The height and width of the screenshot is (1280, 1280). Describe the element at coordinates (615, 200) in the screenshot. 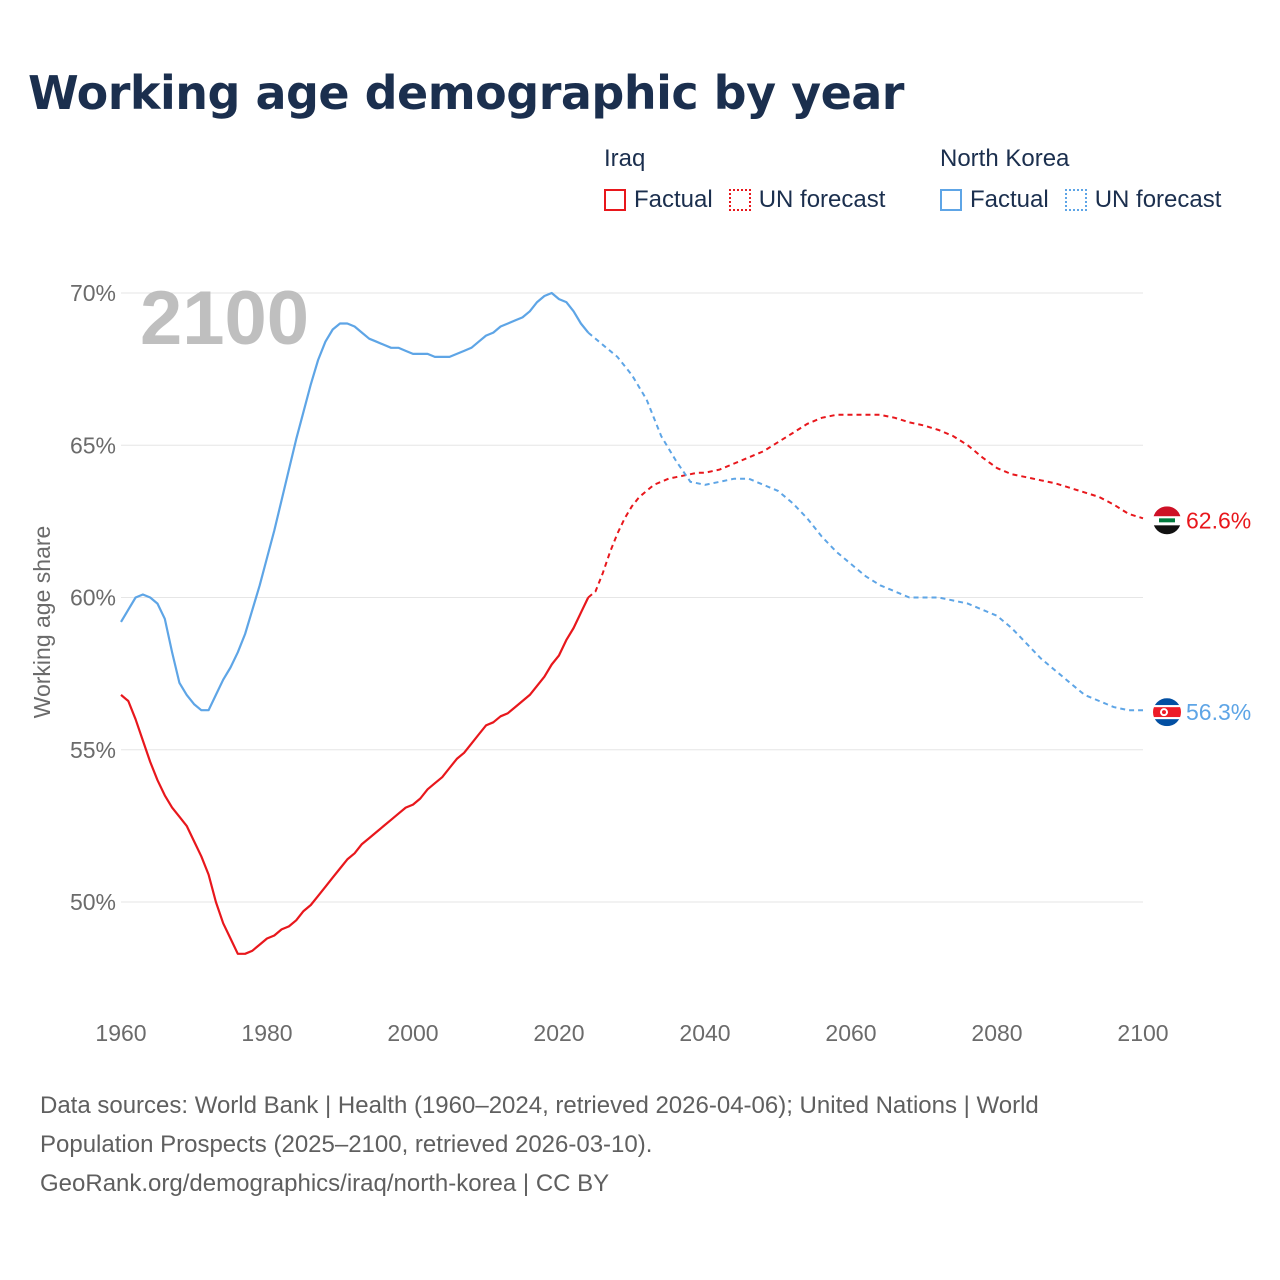

I see `legend-swatch-iraq-factual` at that location.